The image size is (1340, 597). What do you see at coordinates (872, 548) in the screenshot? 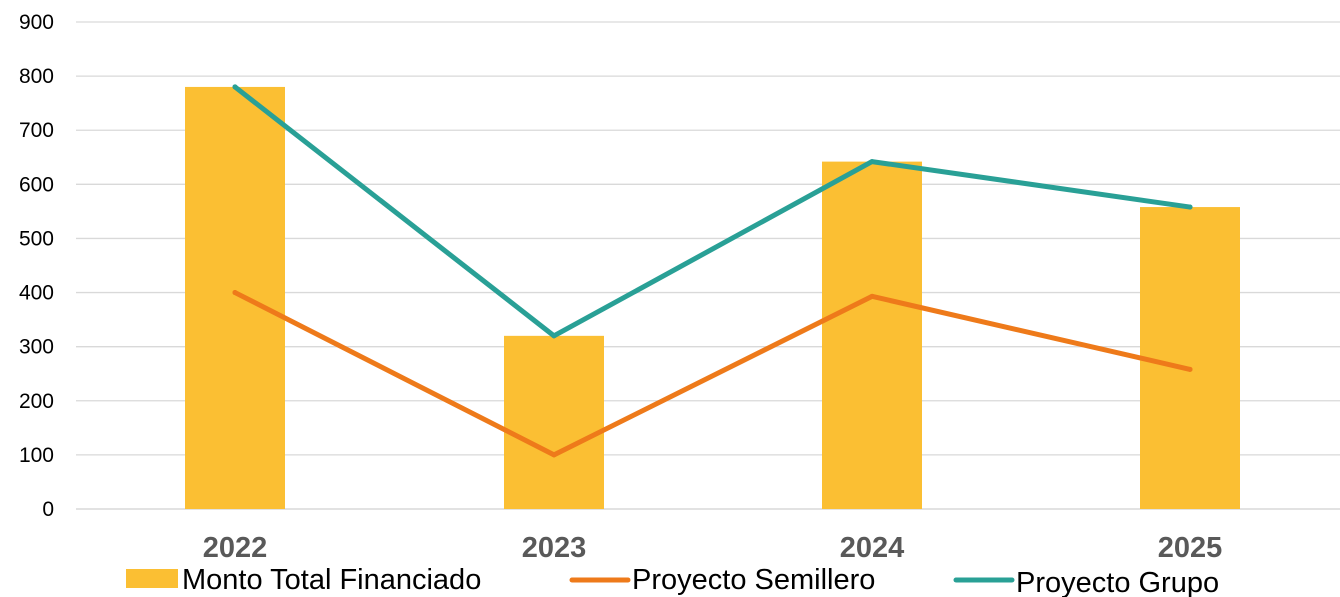
I see `x-tick-label: 2024` at bounding box center [872, 548].